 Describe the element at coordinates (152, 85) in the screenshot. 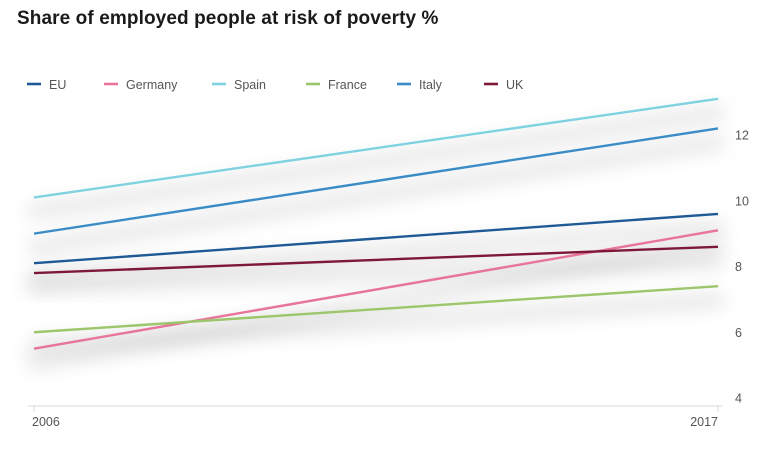

I see `legend-label-germany: Germany` at that location.